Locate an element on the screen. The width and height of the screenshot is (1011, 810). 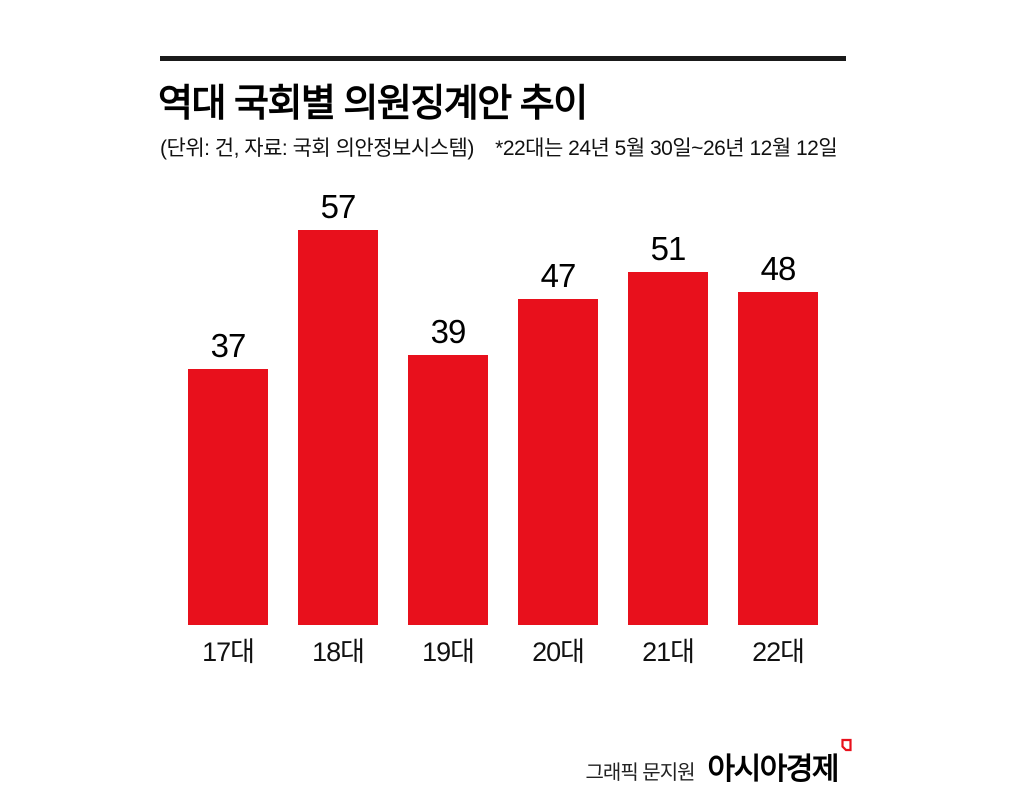
bar-group: 37 17대 is located at coordinates (228, 431).